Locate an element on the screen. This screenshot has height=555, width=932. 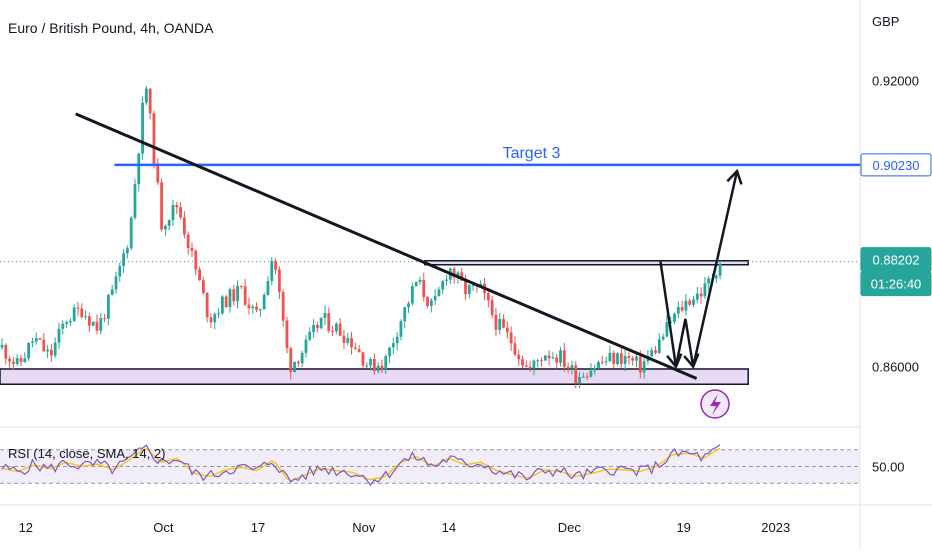
target-label: Target 3 is located at coordinates (532, 153).